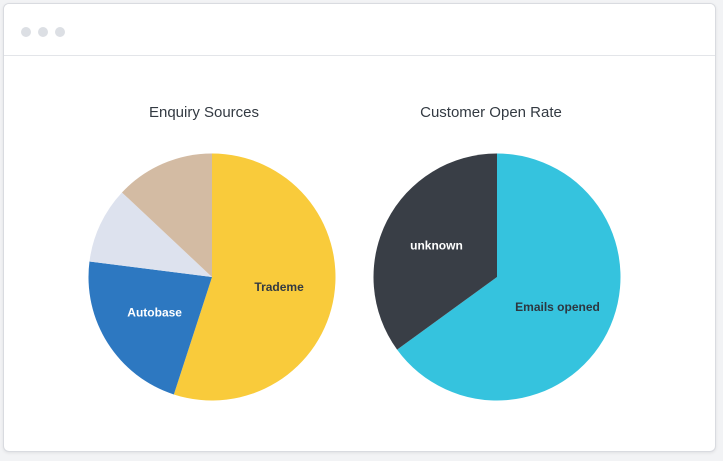 The image size is (723, 461). Describe the element at coordinates (254, 277) in the screenshot. I see `pie-slice-trademe` at that location.